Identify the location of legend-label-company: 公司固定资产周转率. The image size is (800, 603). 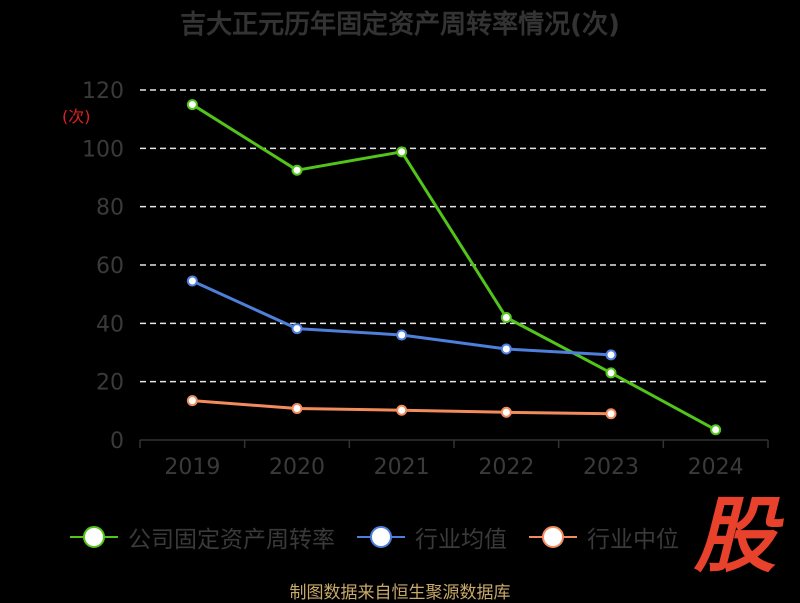
(231, 540).